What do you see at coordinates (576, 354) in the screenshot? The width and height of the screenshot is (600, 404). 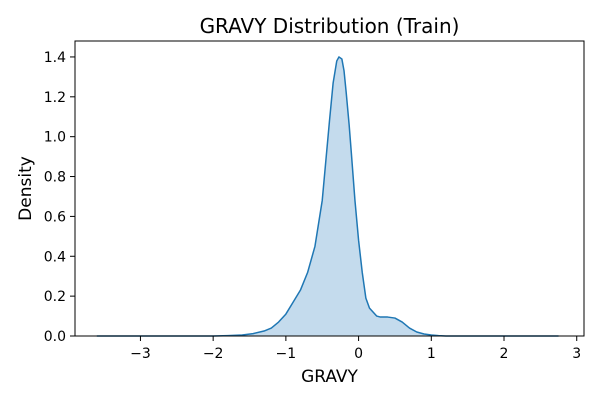 I see `x-tick-label: 3` at bounding box center [576, 354].